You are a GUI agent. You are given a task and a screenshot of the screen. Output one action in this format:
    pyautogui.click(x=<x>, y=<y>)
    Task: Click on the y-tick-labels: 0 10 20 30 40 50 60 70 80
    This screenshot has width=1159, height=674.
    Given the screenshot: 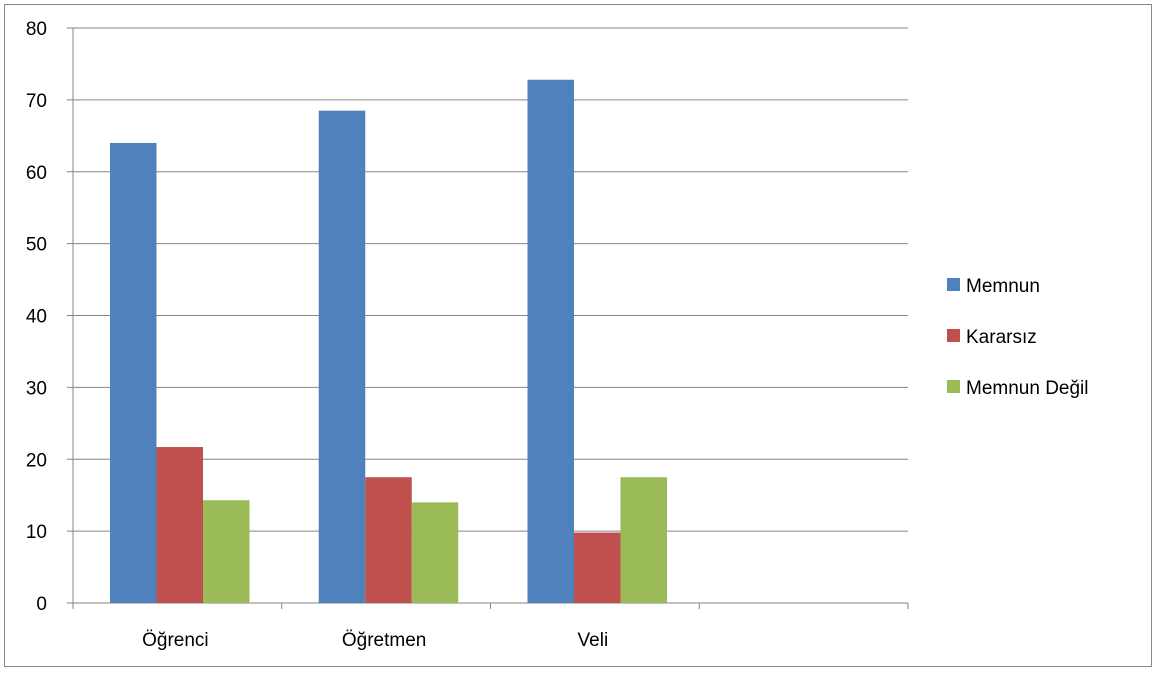 What is the action you would take?
    pyautogui.click(x=36, y=317)
    